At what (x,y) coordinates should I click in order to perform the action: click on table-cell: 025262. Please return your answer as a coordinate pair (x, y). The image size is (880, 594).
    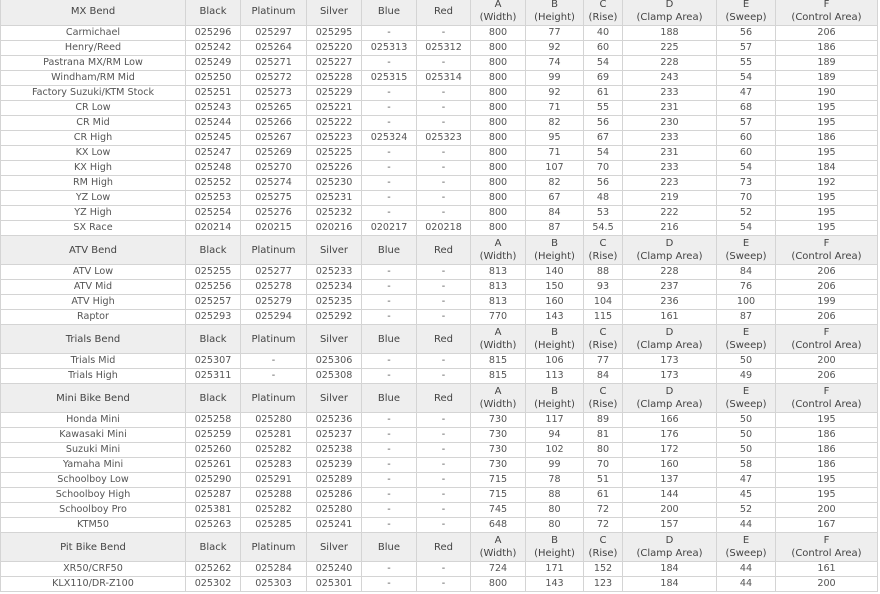
    Looking at the image, I should click on (213, 569).